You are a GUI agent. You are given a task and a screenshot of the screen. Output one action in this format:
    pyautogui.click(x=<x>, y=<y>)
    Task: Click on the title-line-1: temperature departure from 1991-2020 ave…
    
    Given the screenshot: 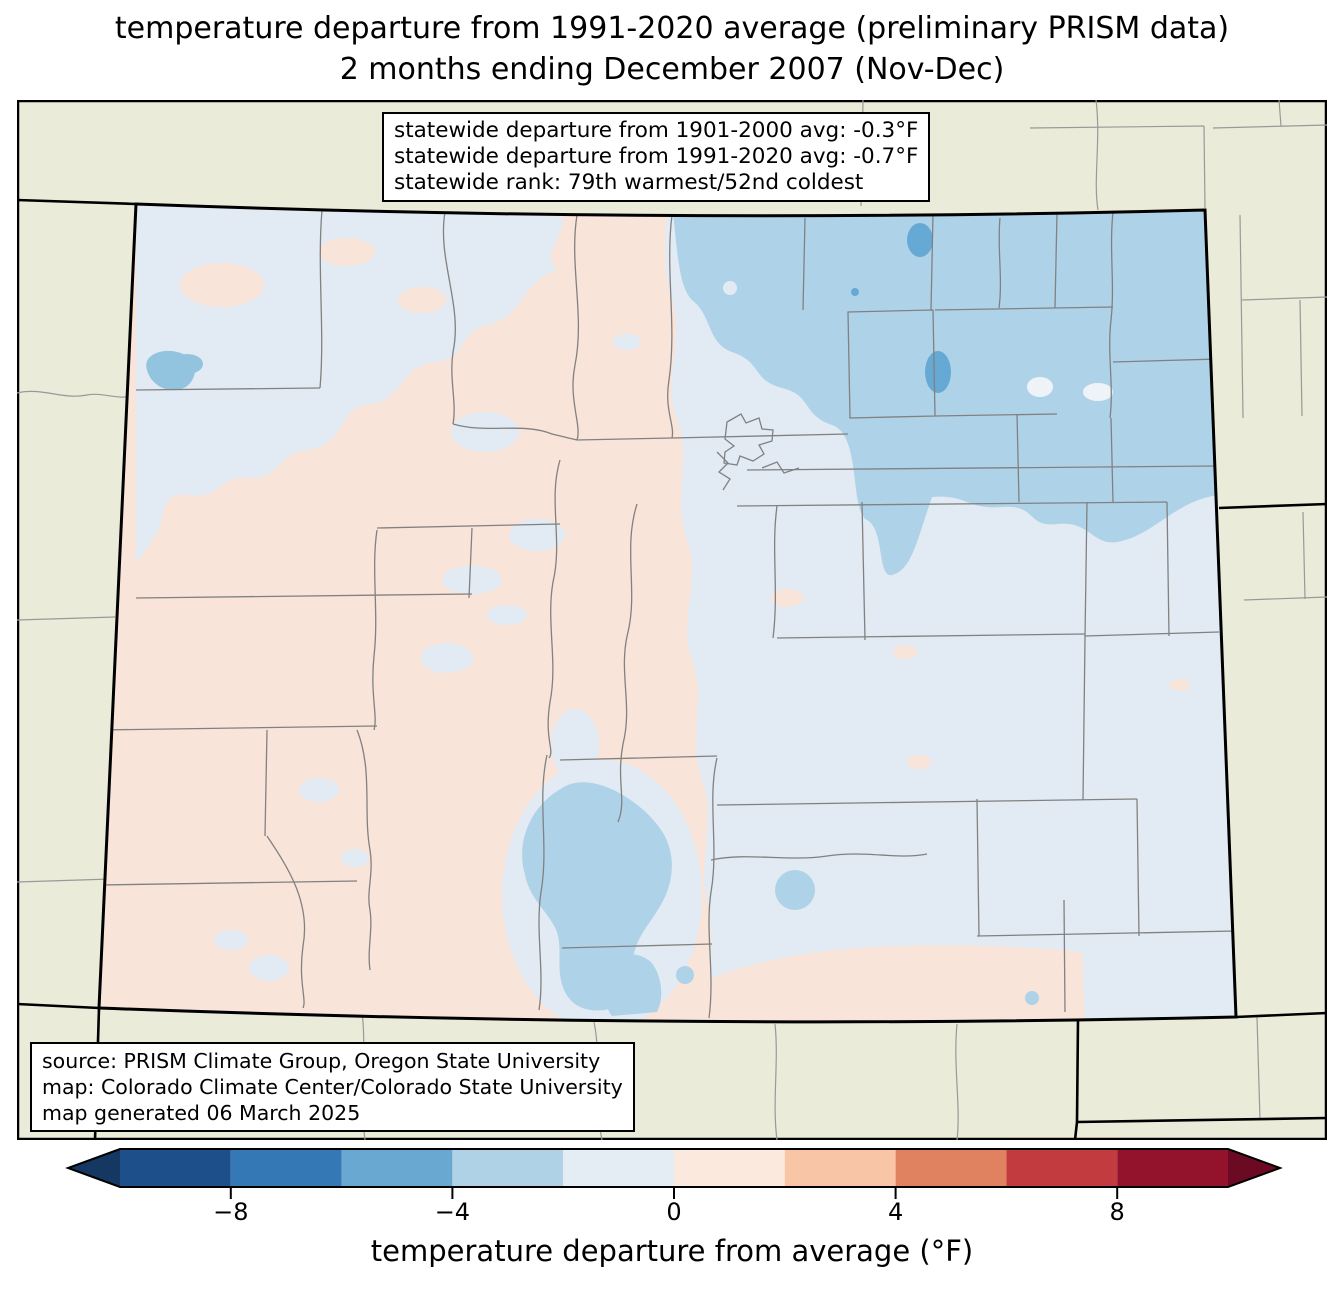 What is the action you would take?
    pyautogui.click(x=672, y=28)
    